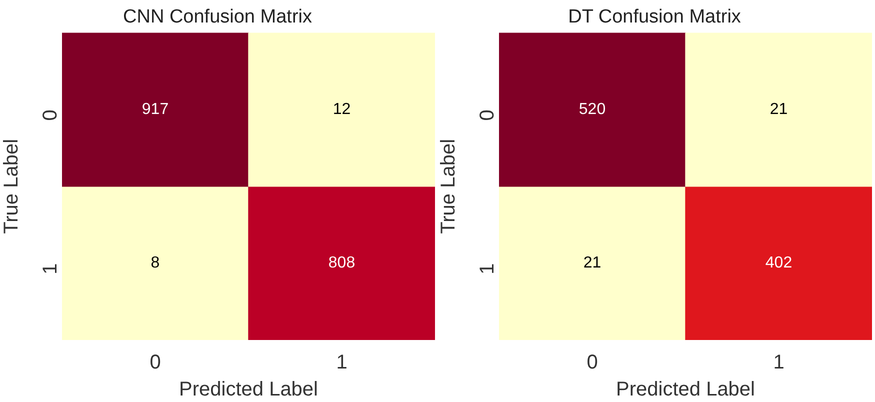  What do you see at coordinates (155, 263) in the screenshot?
I see `data-label: 8` at bounding box center [155, 263].